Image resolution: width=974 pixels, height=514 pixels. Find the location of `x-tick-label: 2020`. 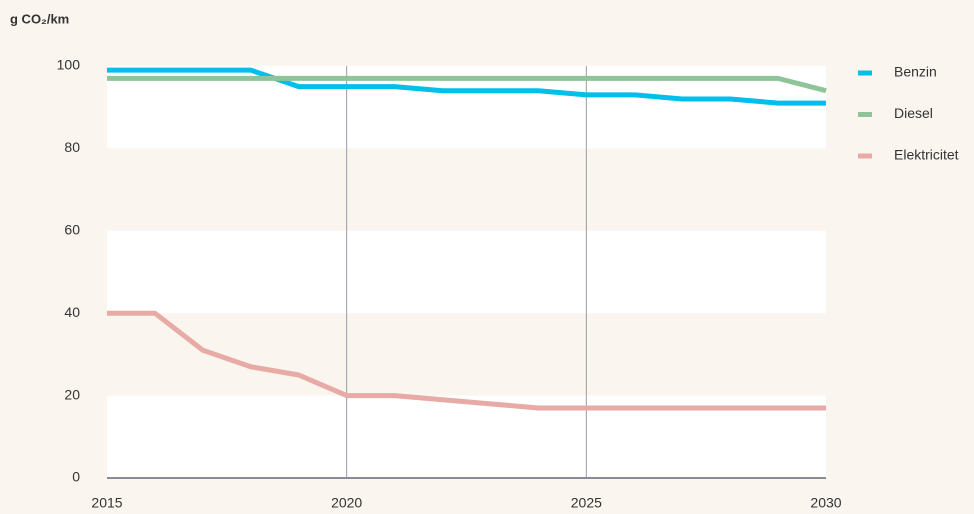

x-tick-label: 2020 is located at coordinates (346, 503).